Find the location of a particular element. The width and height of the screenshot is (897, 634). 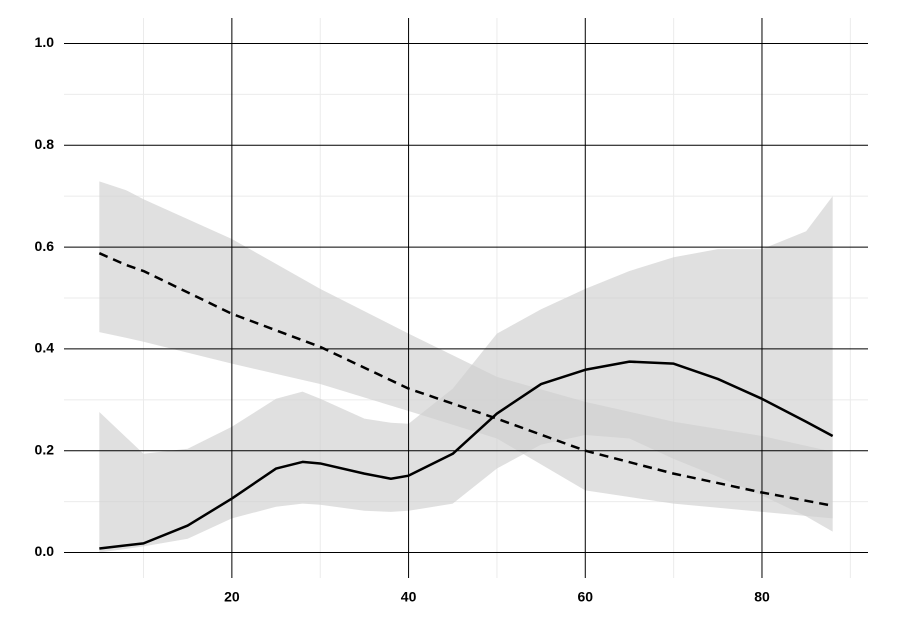

y-tick-label: 1.0 is located at coordinates (45, 42).